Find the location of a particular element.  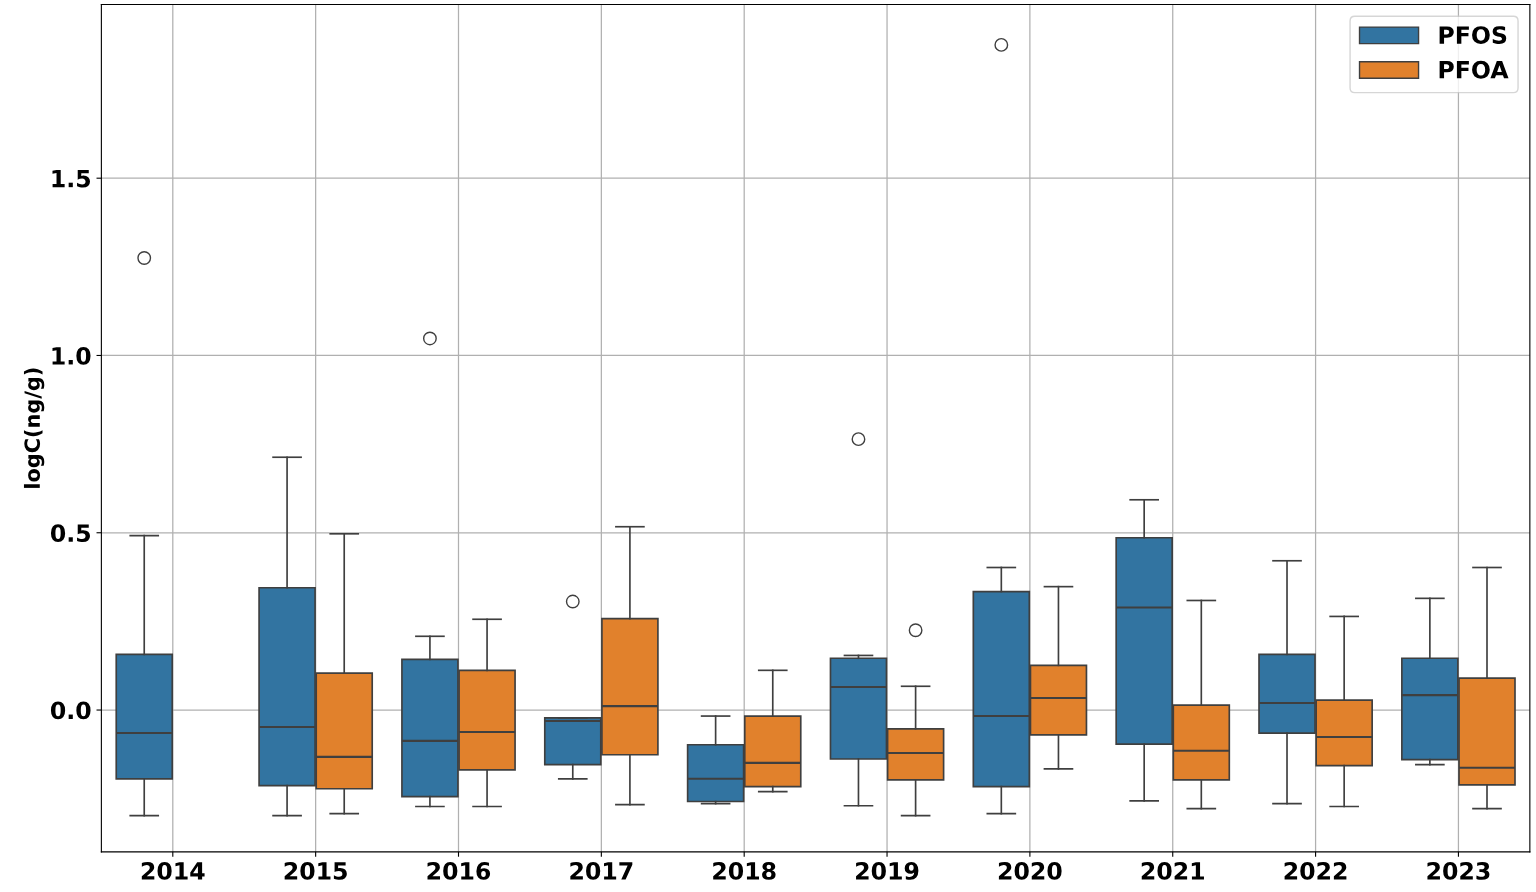

x-tick-label: 2020 is located at coordinates (1030, 871).